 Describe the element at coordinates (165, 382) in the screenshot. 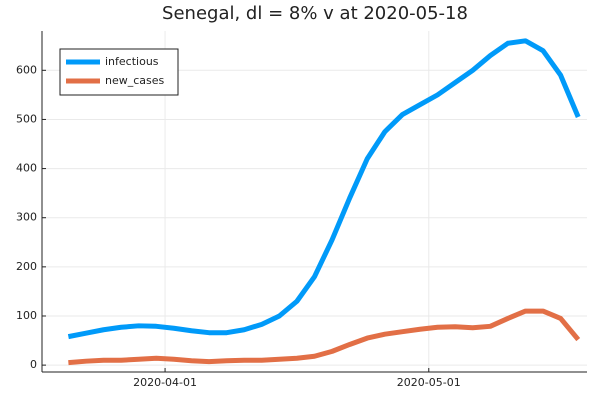

I see `x-tick-label: 2020-04-01` at that location.